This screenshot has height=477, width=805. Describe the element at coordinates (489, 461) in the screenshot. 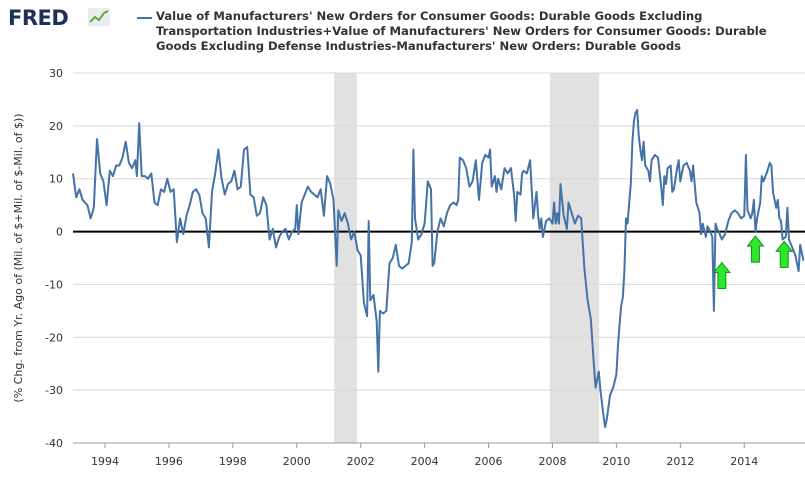

I see `x-tick-label: 2006` at that location.